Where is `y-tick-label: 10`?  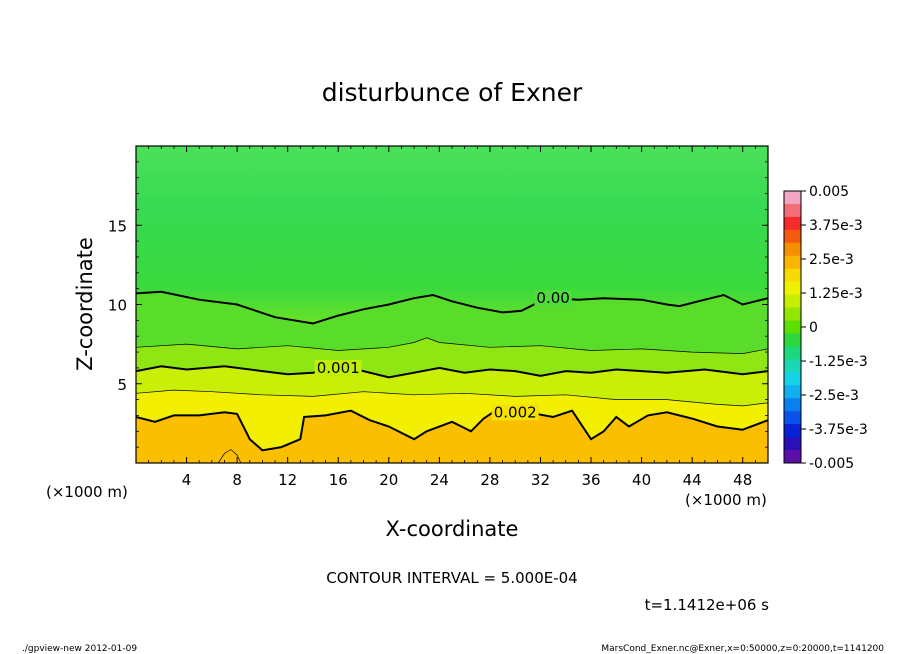 y-tick-label: 10 is located at coordinates (117, 306).